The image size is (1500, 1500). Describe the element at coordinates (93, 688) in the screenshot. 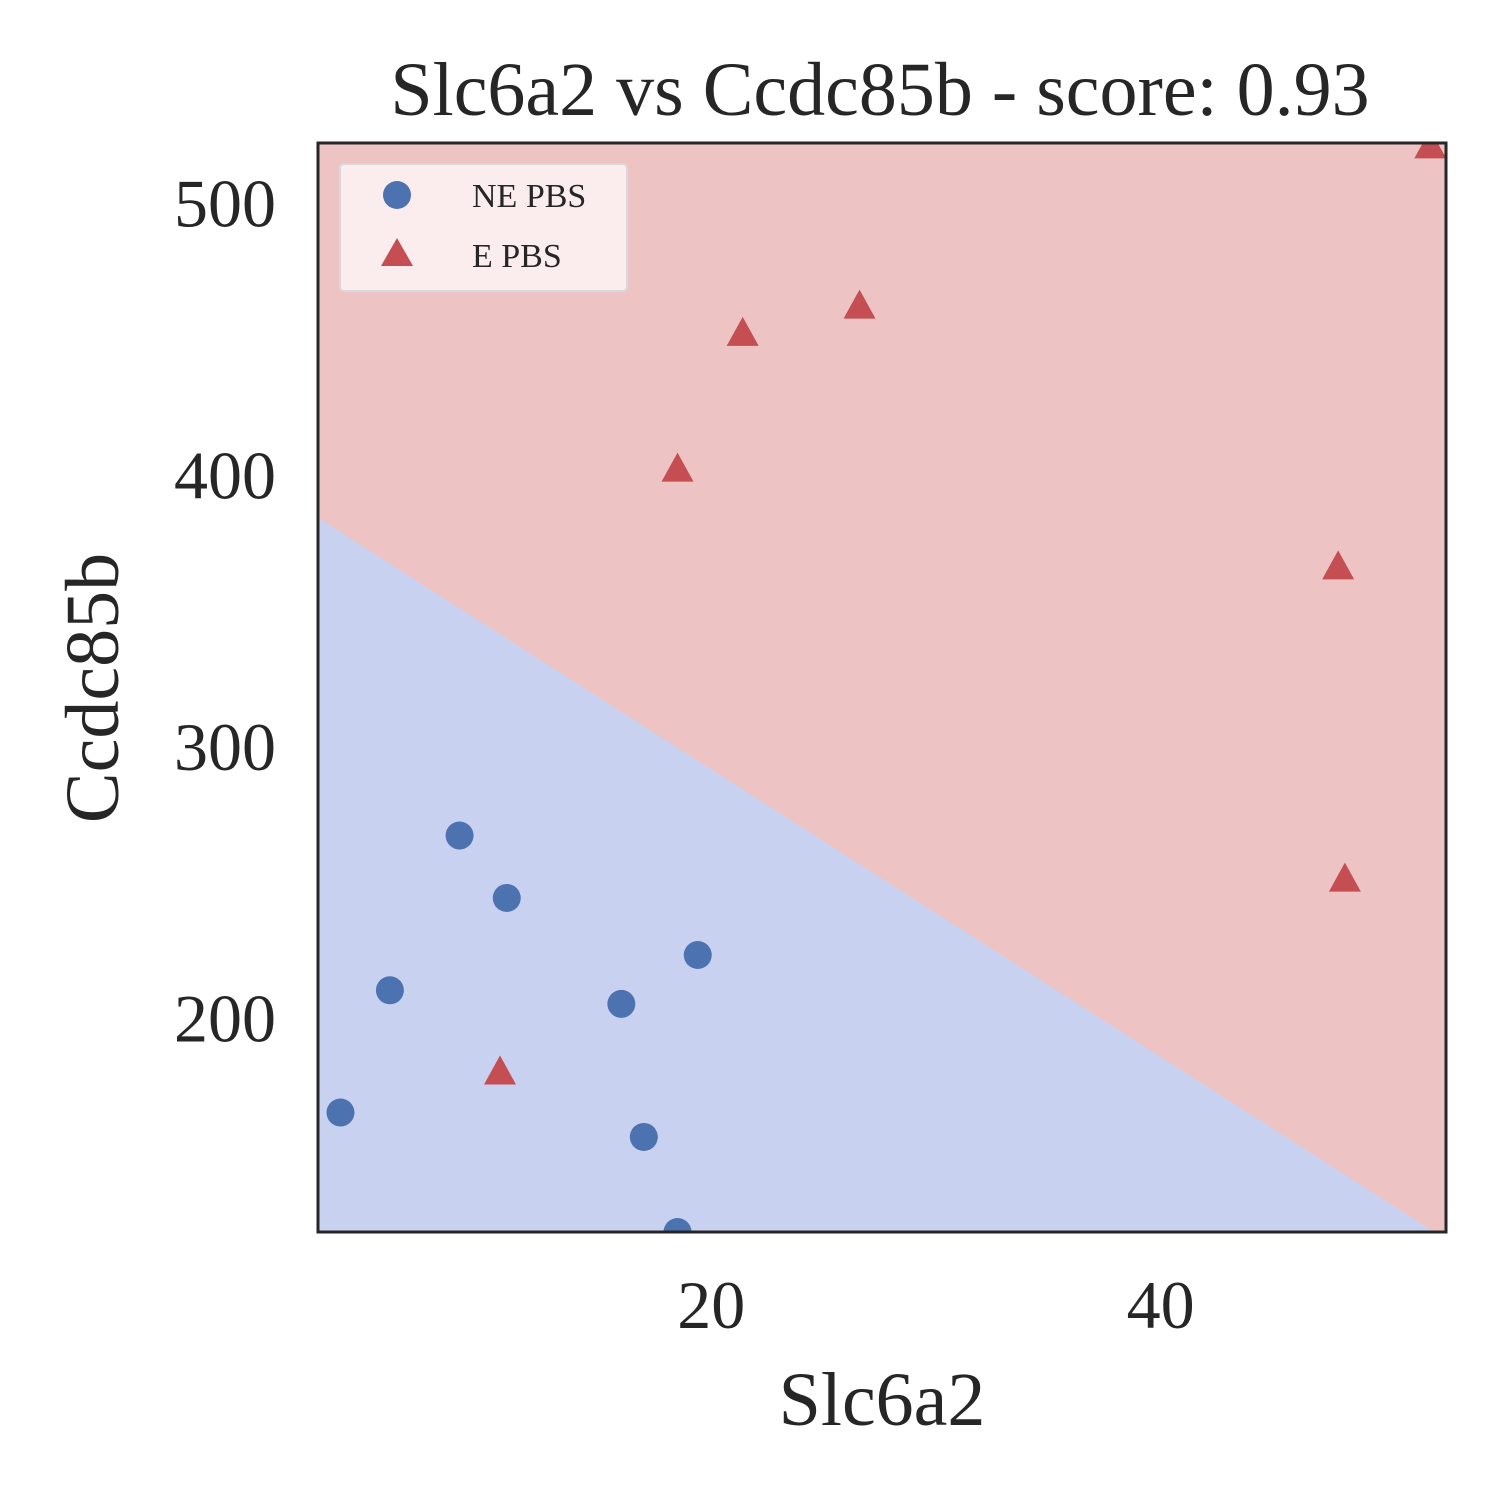

I see `y-axis-label: Ccdc85b` at that location.